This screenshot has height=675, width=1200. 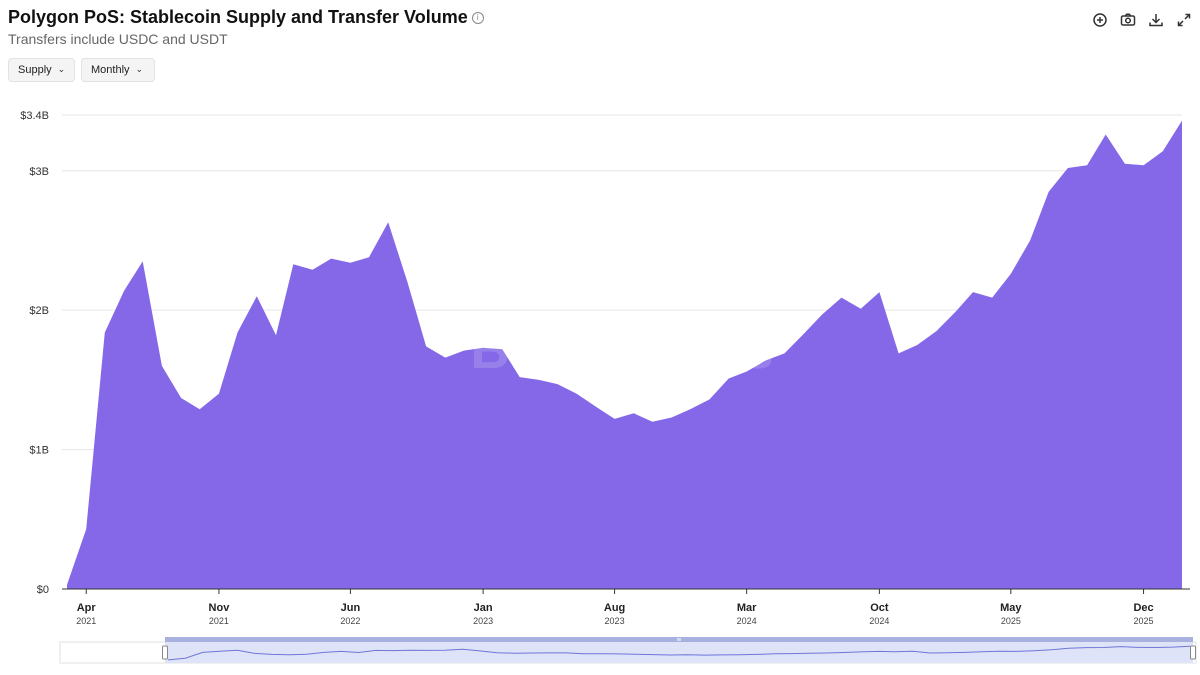 I want to click on watermark-text: Blockworks, so click(x=621, y=350).